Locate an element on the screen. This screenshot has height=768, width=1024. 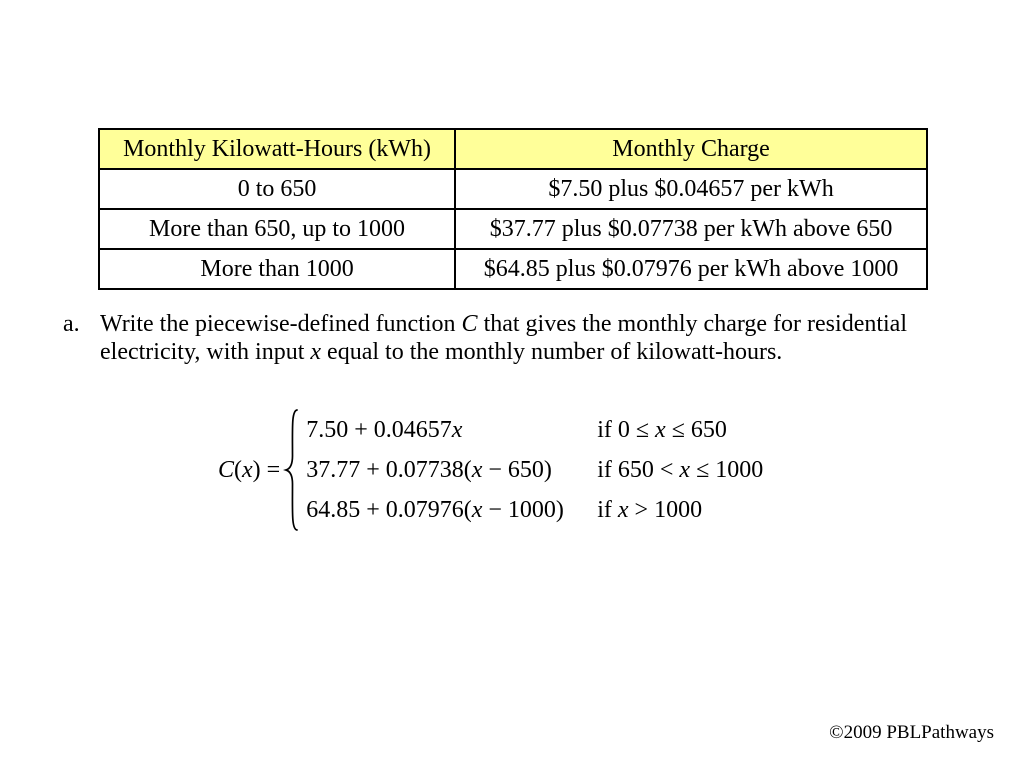
table-row: 0 to 650 $7.50 plus $0.04657 per kWh is located at coordinates (512, 189).